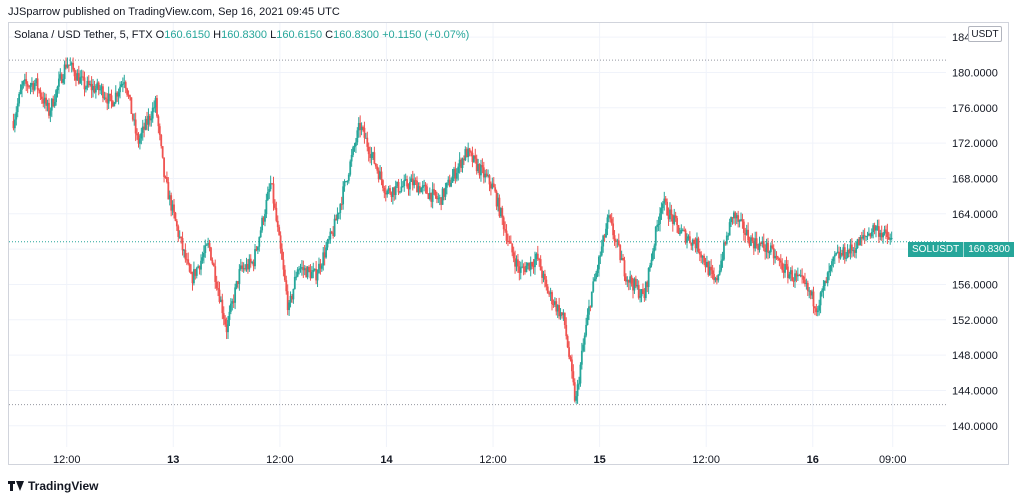 The height and width of the screenshot is (500, 1024). Describe the element at coordinates (83, 35) in the screenshot. I see `legend-symbol: Solana / USD Tether, 5, FTX` at that location.